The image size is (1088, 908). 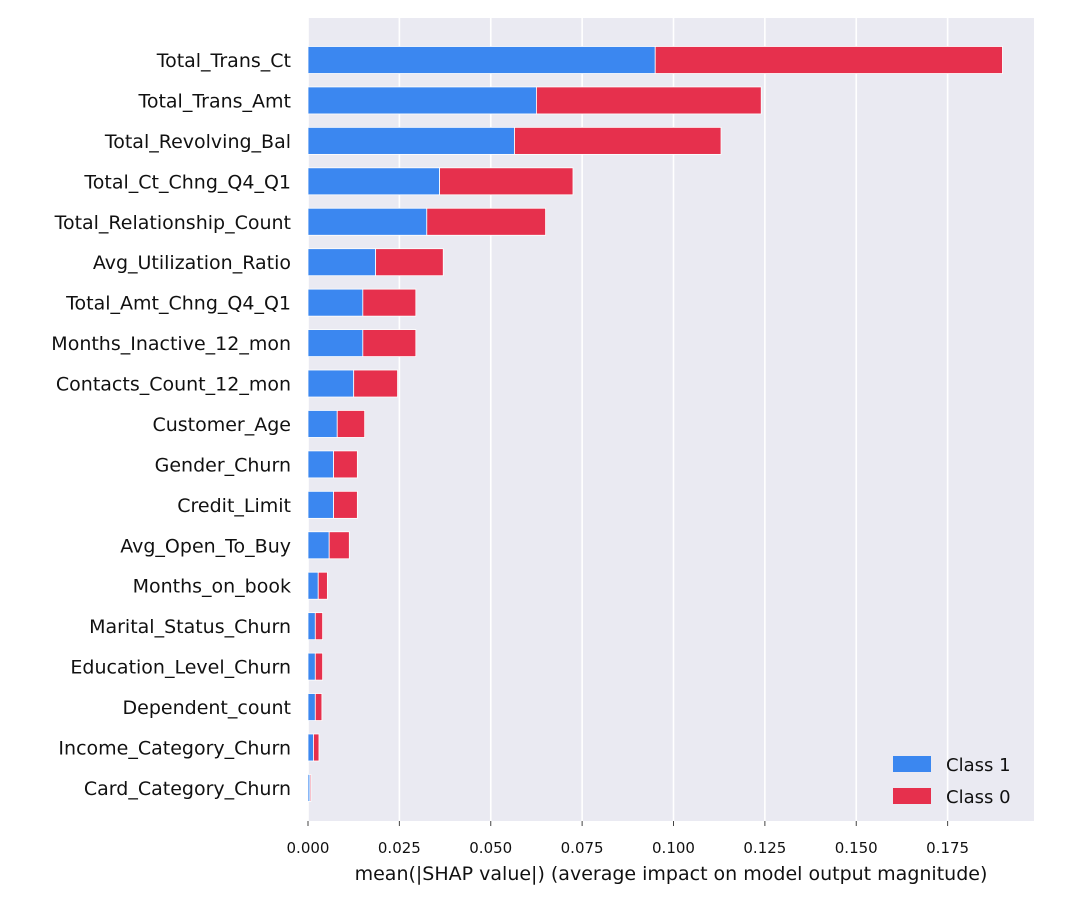 I want to click on y-label-2: Total_Revolving_Bal, so click(x=197, y=142).